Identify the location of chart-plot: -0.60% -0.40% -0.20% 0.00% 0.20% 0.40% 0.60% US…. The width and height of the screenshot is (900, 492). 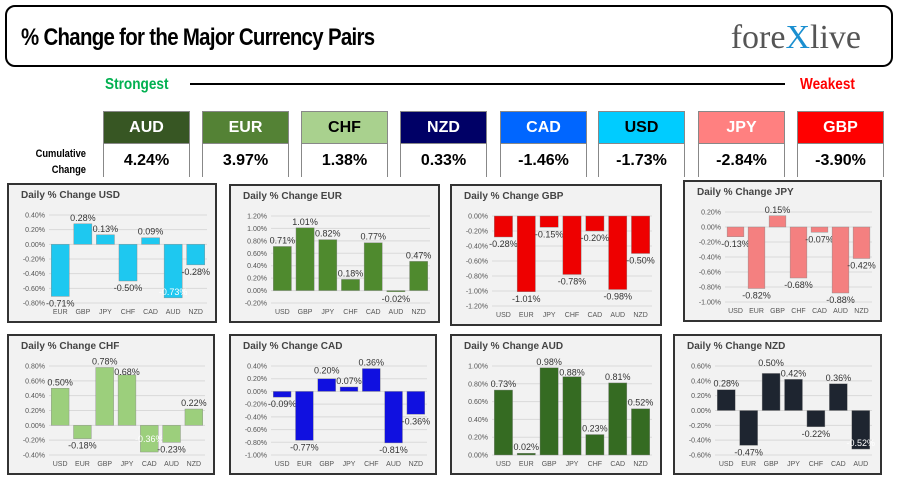
(782, 413).